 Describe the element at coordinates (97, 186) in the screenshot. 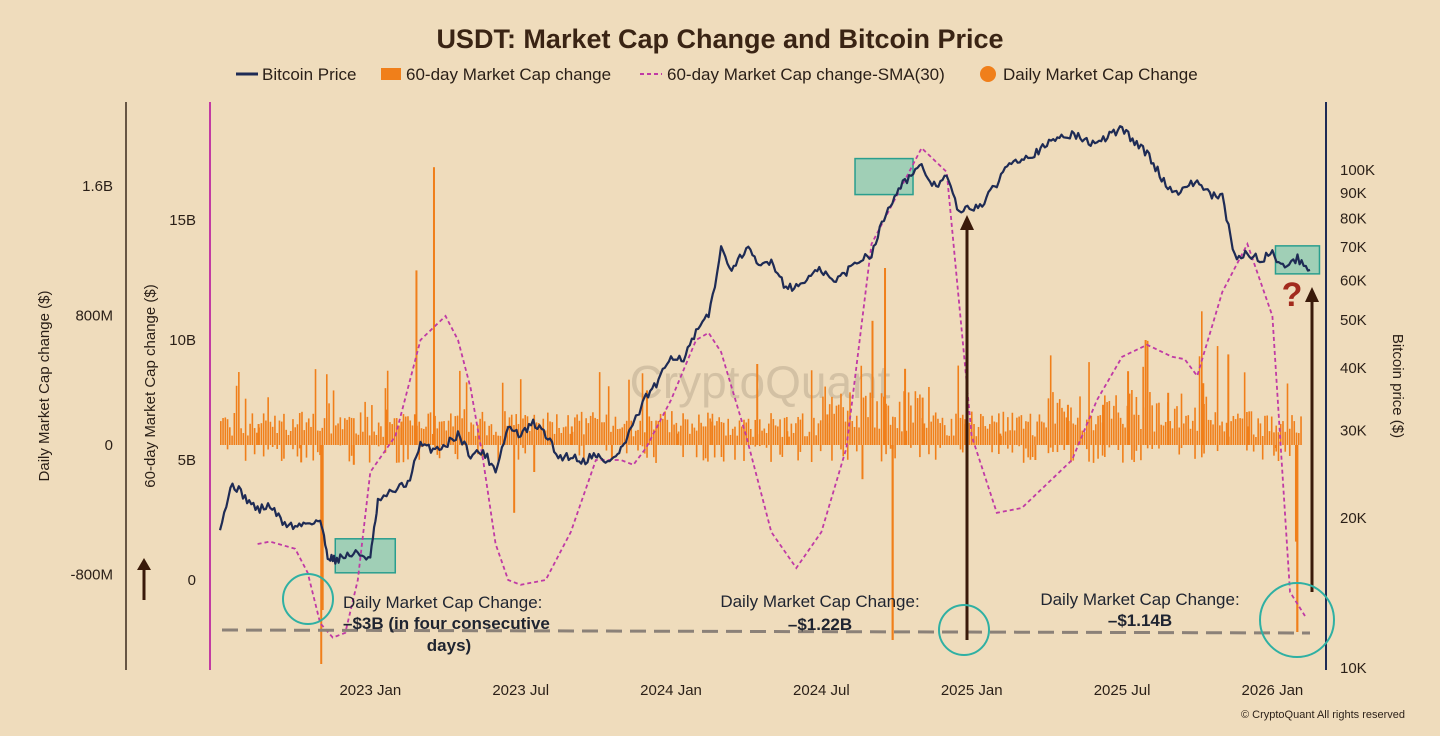

I see `left-outer-tick-label: 1.6B` at that location.